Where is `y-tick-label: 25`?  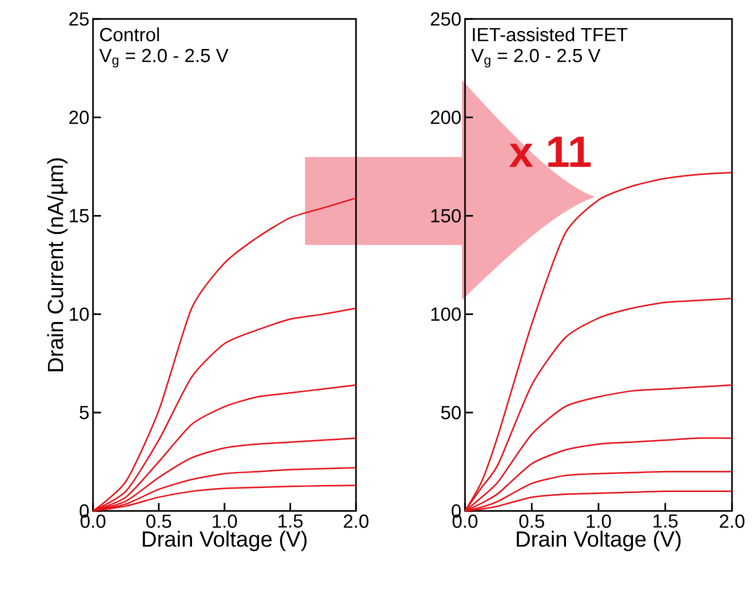 y-tick-label: 25 is located at coordinates (79, 19).